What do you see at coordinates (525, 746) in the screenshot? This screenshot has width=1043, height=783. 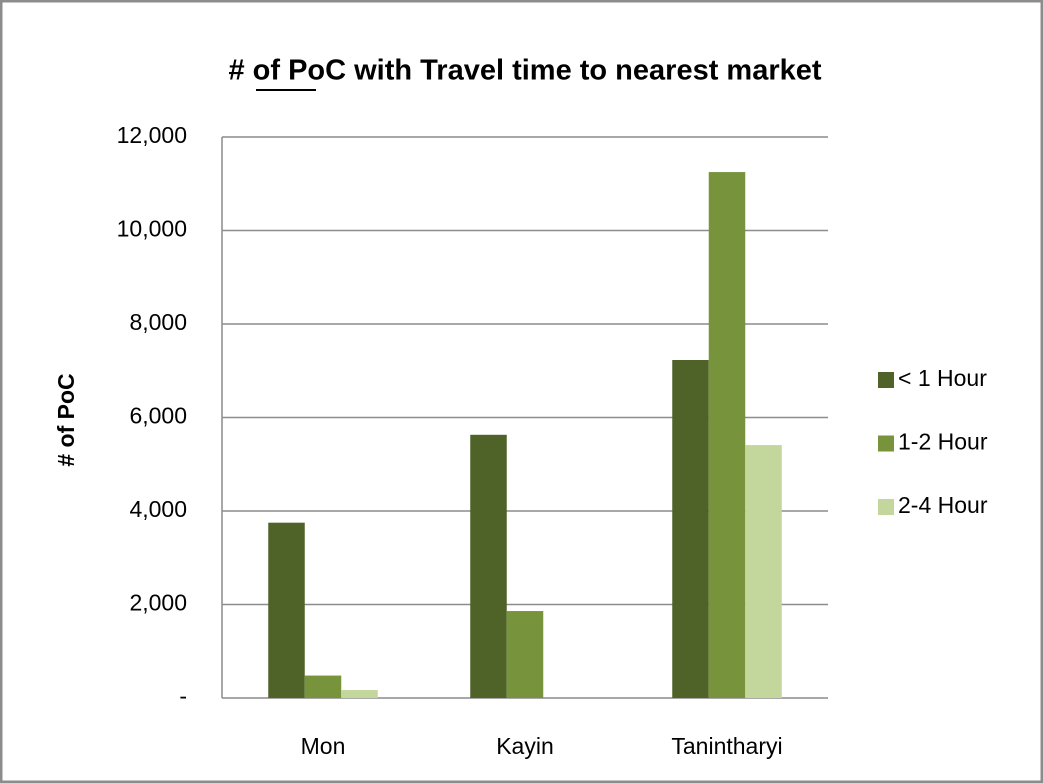 I see `x-tick-label: Kayin` at bounding box center [525, 746].